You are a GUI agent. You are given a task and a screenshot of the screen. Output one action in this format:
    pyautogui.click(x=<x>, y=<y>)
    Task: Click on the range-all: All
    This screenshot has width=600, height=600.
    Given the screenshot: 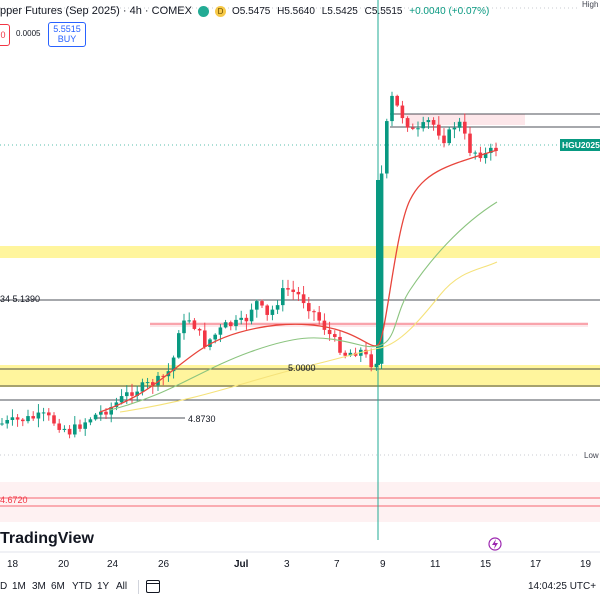 What is the action you would take?
    pyautogui.click(x=122, y=586)
    